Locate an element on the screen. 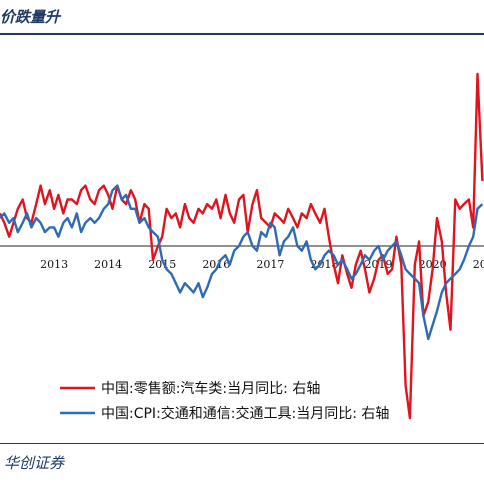 The width and height of the screenshot is (484, 485). x-tick-label: 2017 is located at coordinates (270, 264).